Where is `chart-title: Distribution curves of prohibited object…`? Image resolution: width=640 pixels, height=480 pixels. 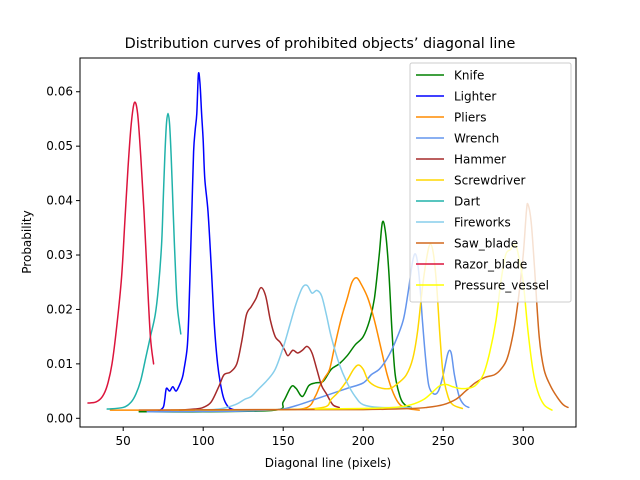
chart-title: Distribution curves of prohibited object… is located at coordinates (320, 44).